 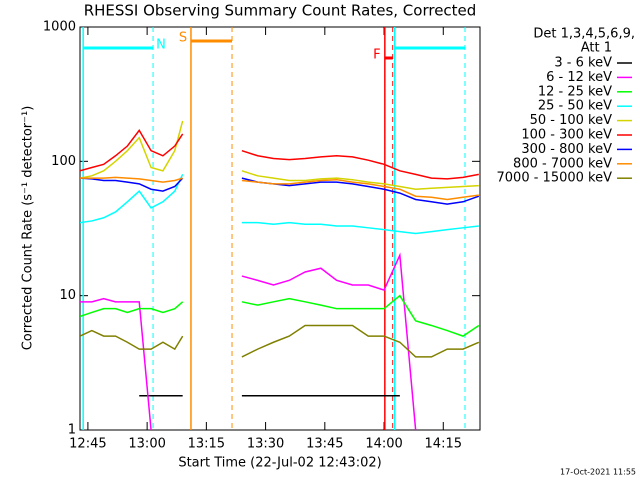 What do you see at coordinates (598, 472) in the screenshot?
I see `footer: 17-Oct-2021 11:55` at bounding box center [598, 472].